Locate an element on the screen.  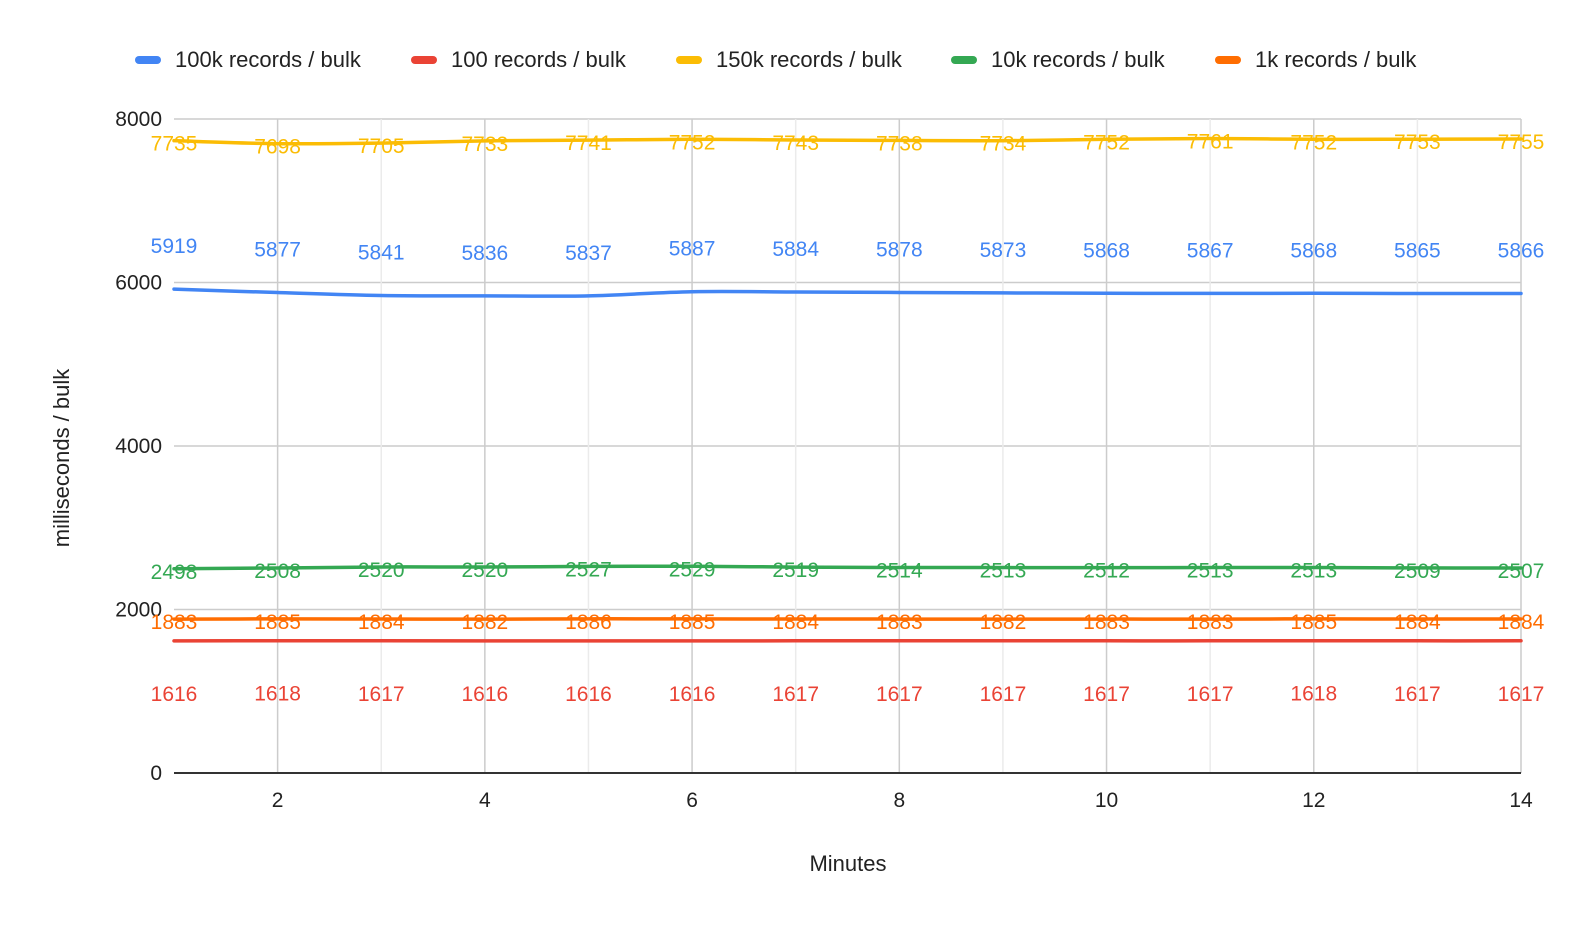
data-label: 7734 is located at coordinates (1003, 144).